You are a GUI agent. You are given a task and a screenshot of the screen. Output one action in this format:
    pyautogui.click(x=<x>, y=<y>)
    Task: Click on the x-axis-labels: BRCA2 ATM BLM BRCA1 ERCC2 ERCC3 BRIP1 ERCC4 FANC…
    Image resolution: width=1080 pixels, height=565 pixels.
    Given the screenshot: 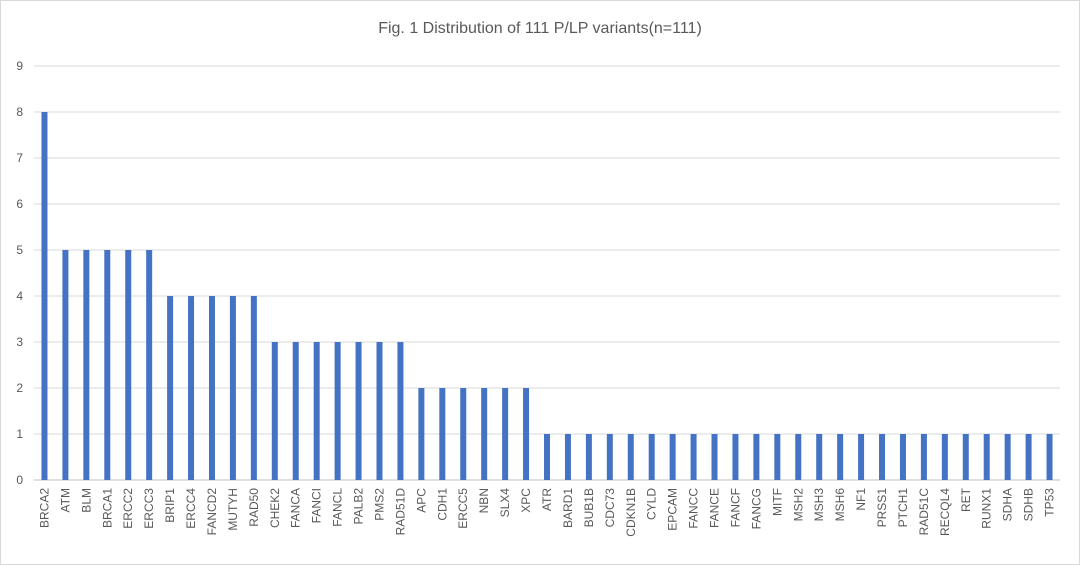 What is the action you would take?
    pyautogui.click(x=546, y=511)
    